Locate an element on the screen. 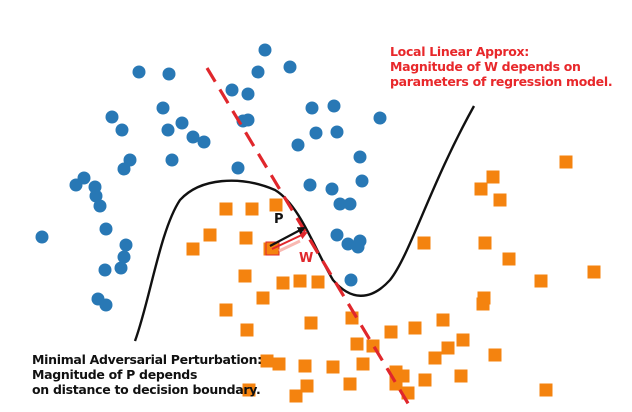  w-vector-arrow is located at coordinates (289, 240).